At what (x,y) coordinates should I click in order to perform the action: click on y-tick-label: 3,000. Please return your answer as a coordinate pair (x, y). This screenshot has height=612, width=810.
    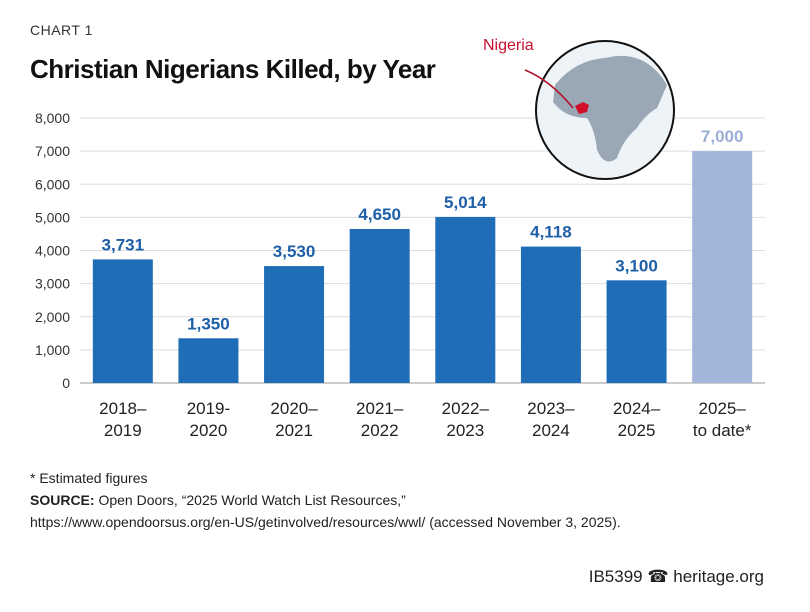
    Looking at the image, I should click on (52, 284).